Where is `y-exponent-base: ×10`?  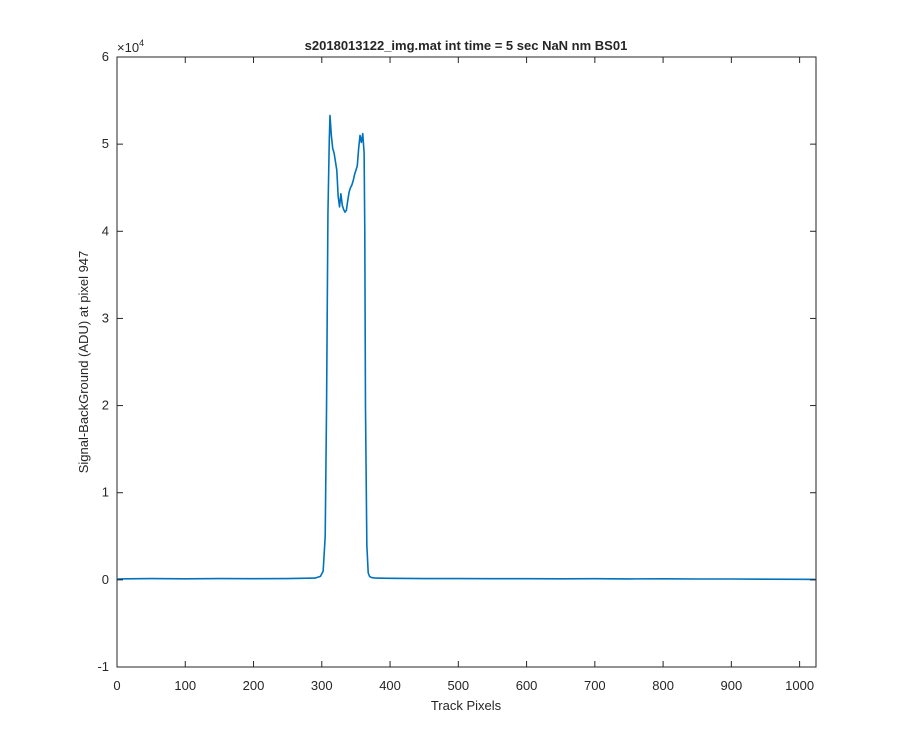
y-exponent-base: ×10 is located at coordinates (128, 47).